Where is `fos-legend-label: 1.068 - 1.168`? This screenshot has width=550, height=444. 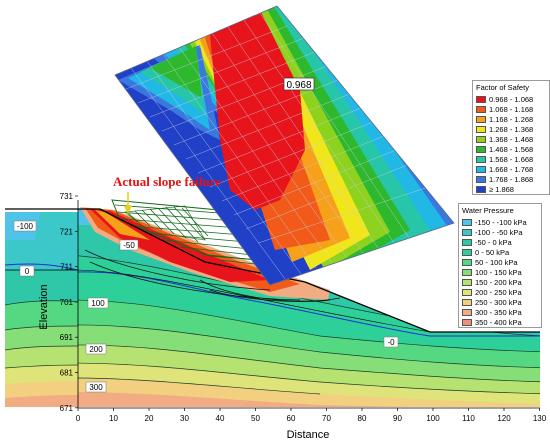
fos-legend-label: 1.068 - 1.168 is located at coordinates (511, 109).